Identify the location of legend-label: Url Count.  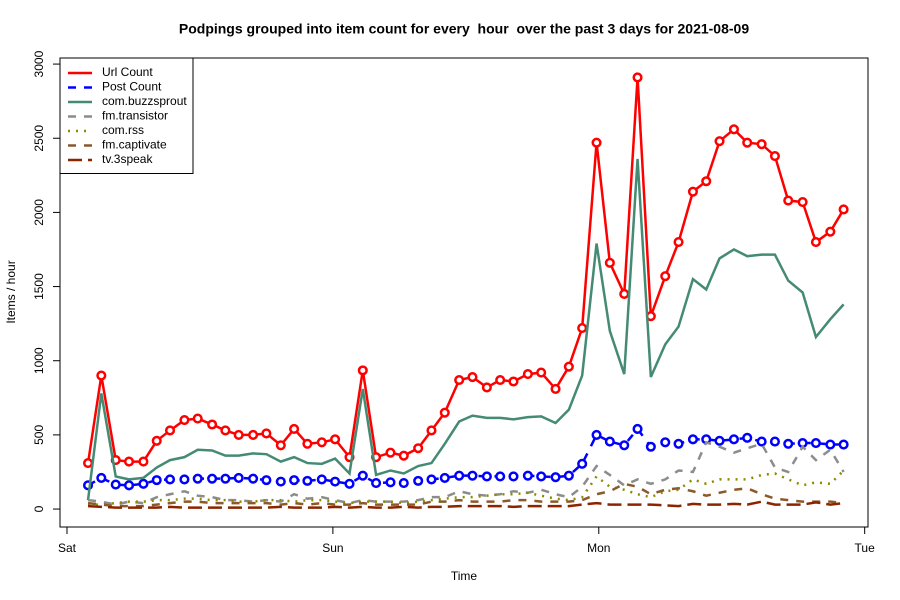
(127, 72).